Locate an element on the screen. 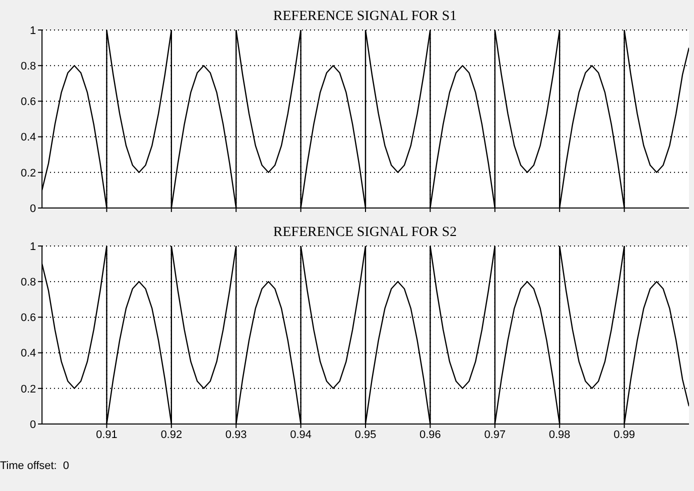 The image size is (694, 491). chart-title: REFERENCE SIGNAL FOR S2 is located at coordinates (365, 233).